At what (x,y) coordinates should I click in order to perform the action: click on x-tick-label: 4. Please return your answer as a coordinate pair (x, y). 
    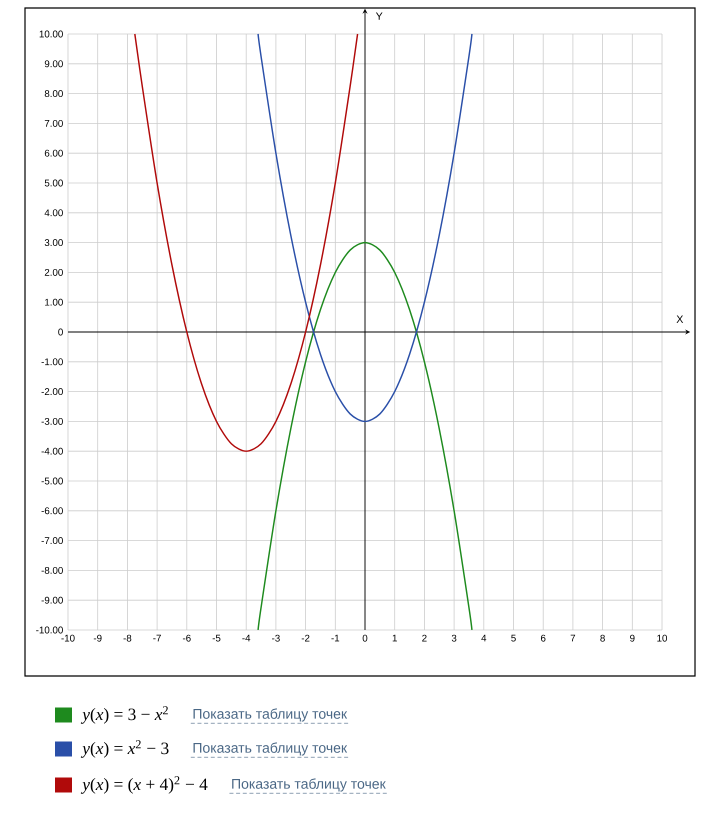
    Looking at the image, I should click on (483, 638).